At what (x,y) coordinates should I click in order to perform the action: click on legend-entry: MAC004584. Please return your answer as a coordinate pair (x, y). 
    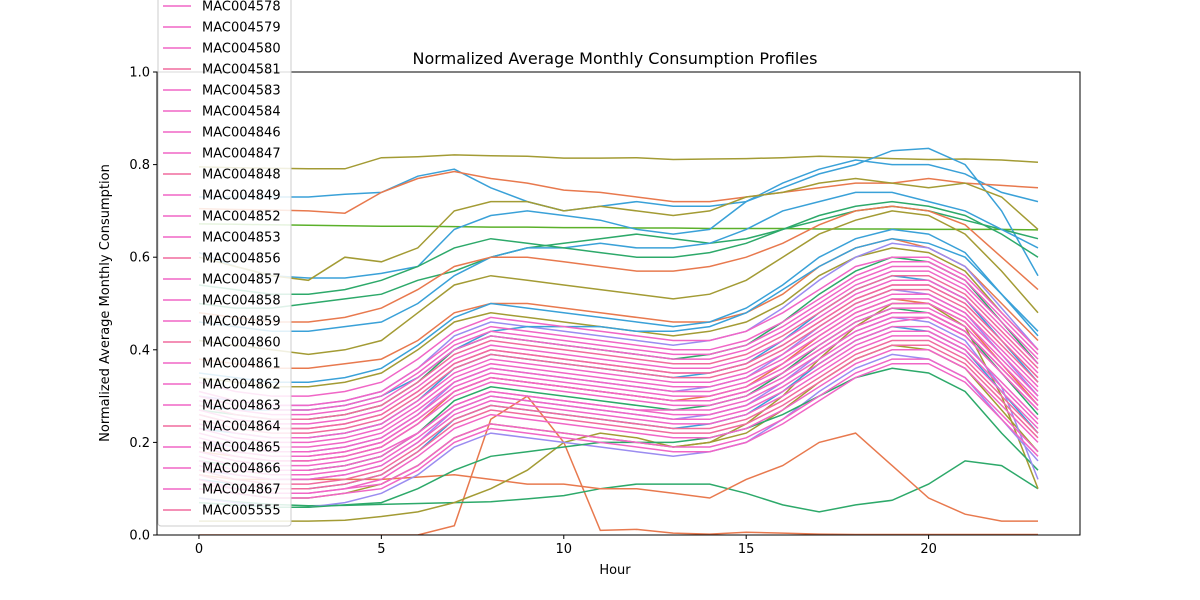
    Looking at the image, I should click on (241, 112).